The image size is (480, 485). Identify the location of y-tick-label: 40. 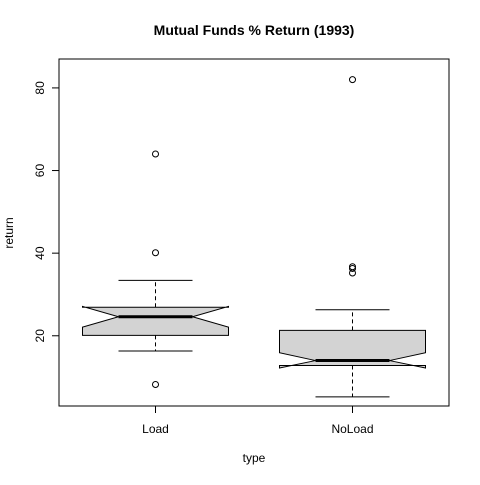
(40, 253).